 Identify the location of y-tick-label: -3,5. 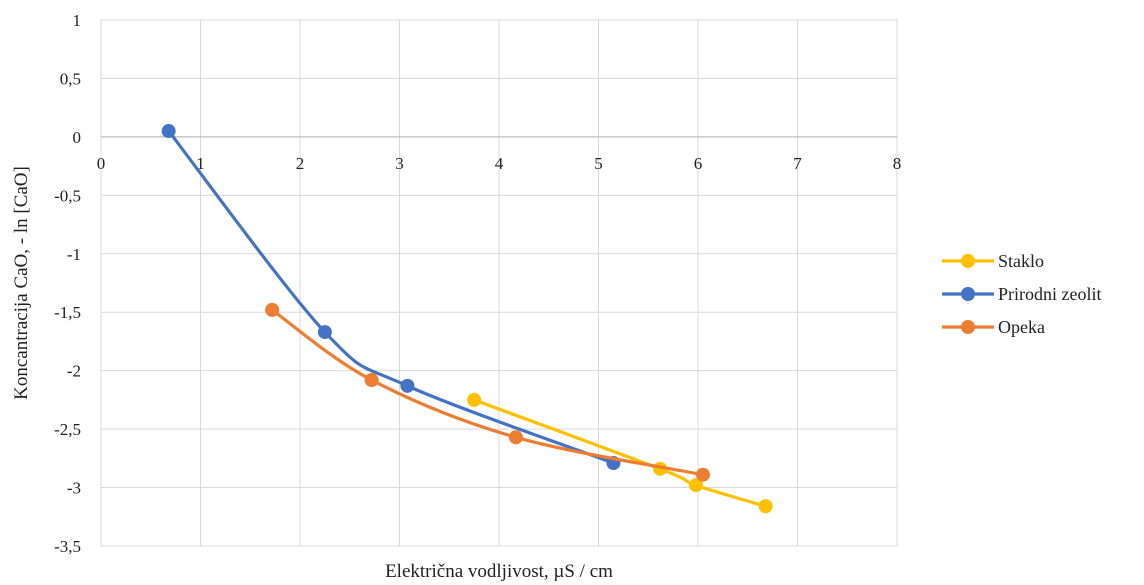
(67, 546).